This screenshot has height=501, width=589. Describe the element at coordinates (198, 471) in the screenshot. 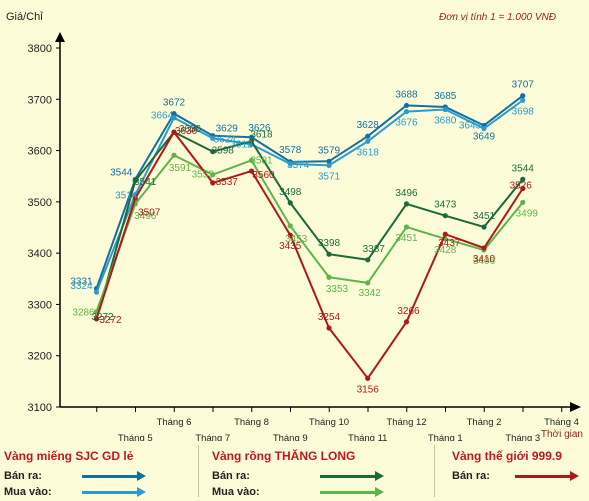

I see `legend-separator` at that location.